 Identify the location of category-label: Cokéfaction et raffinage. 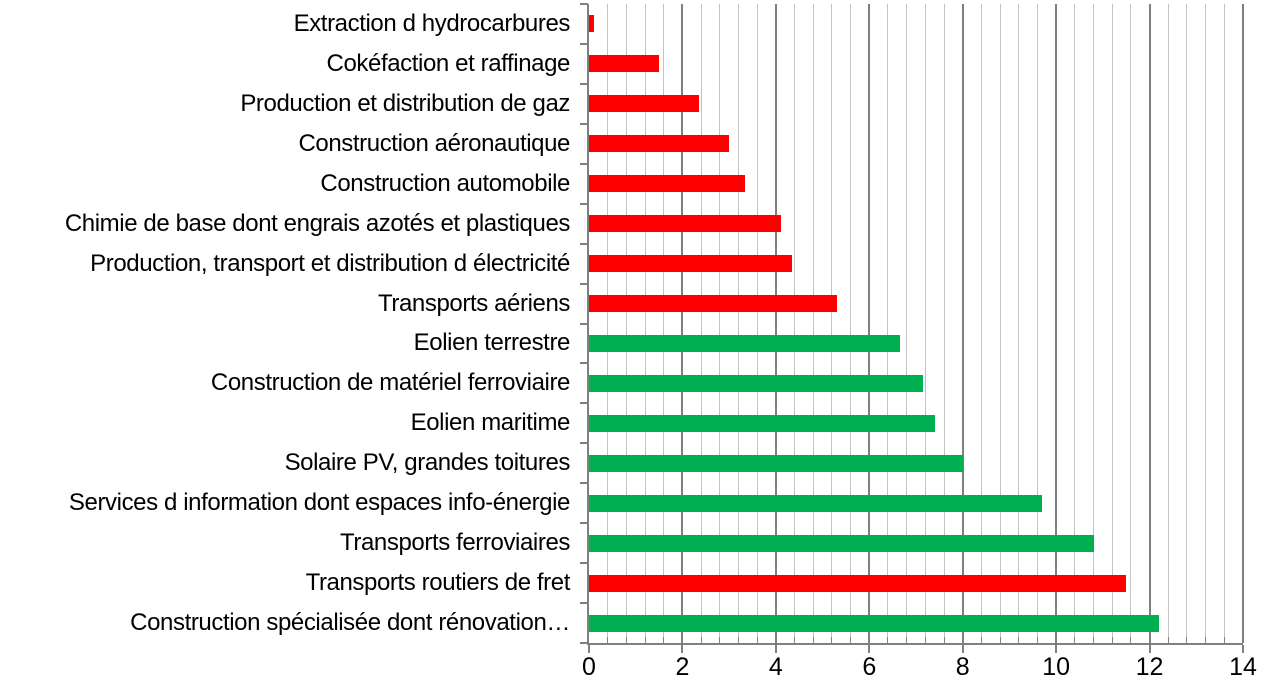
(448, 63).